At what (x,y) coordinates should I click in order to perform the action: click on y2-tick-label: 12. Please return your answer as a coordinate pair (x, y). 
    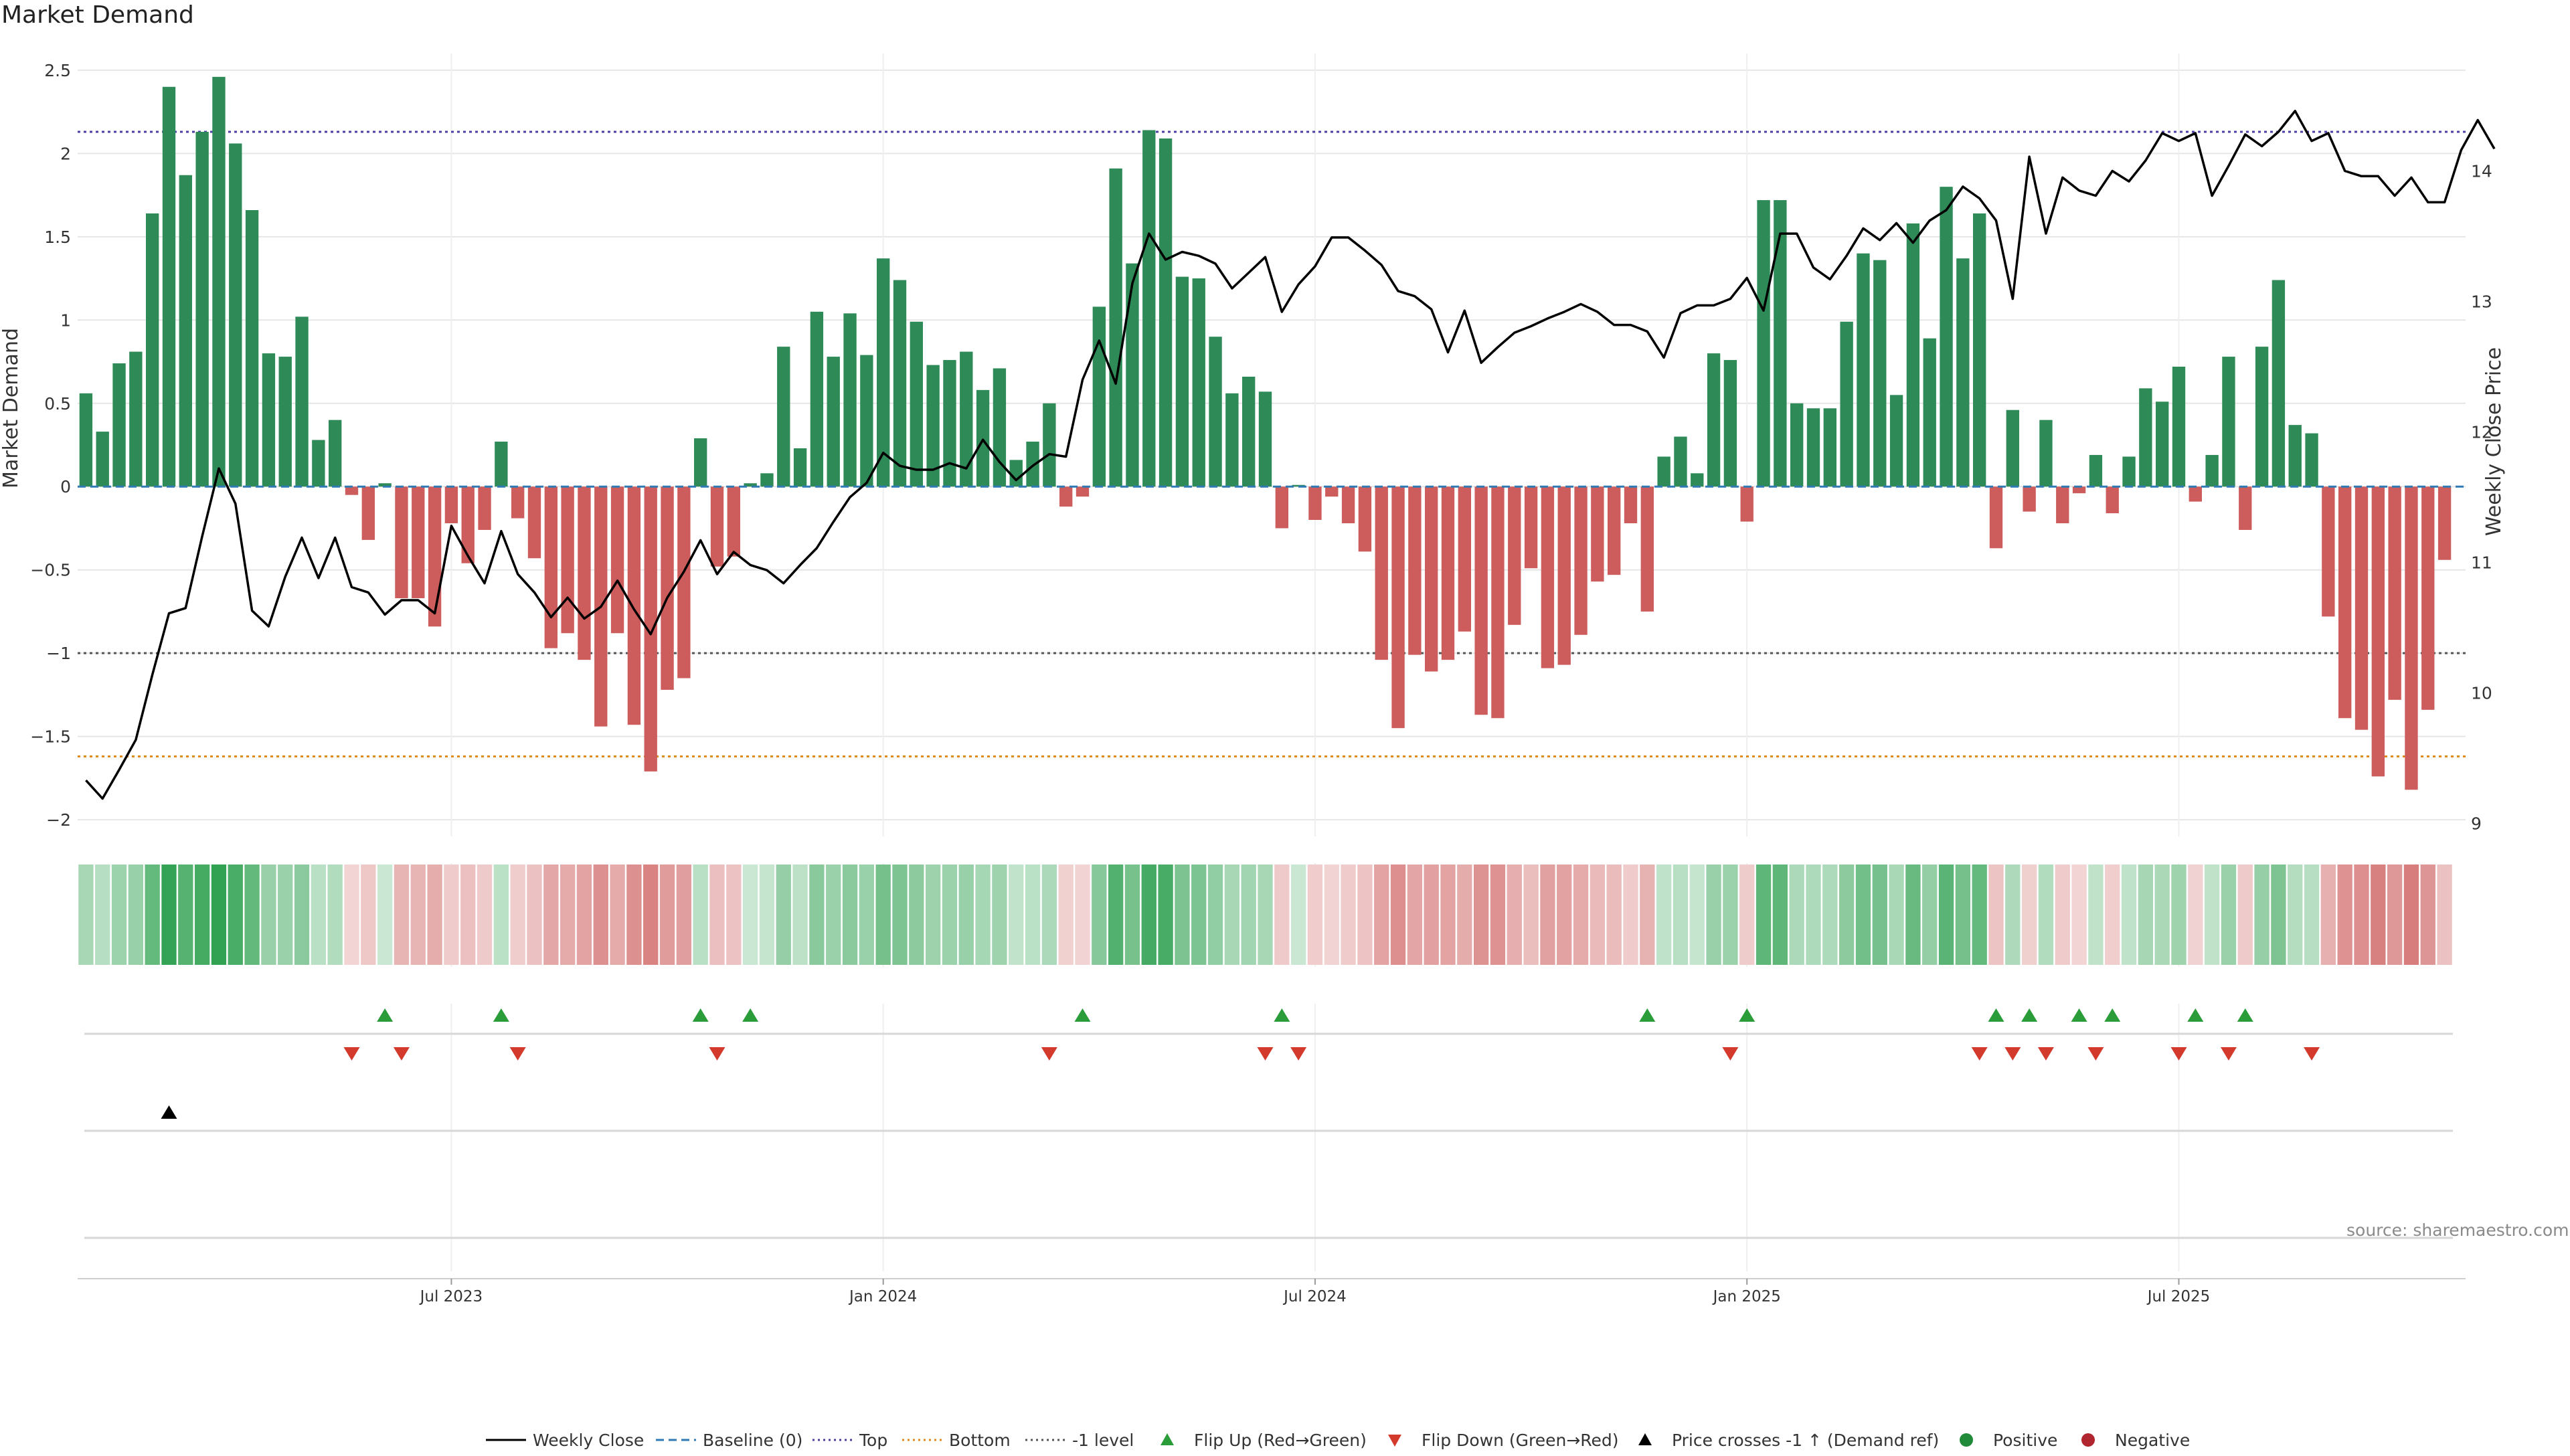
    Looking at the image, I should click on (2482, 432).